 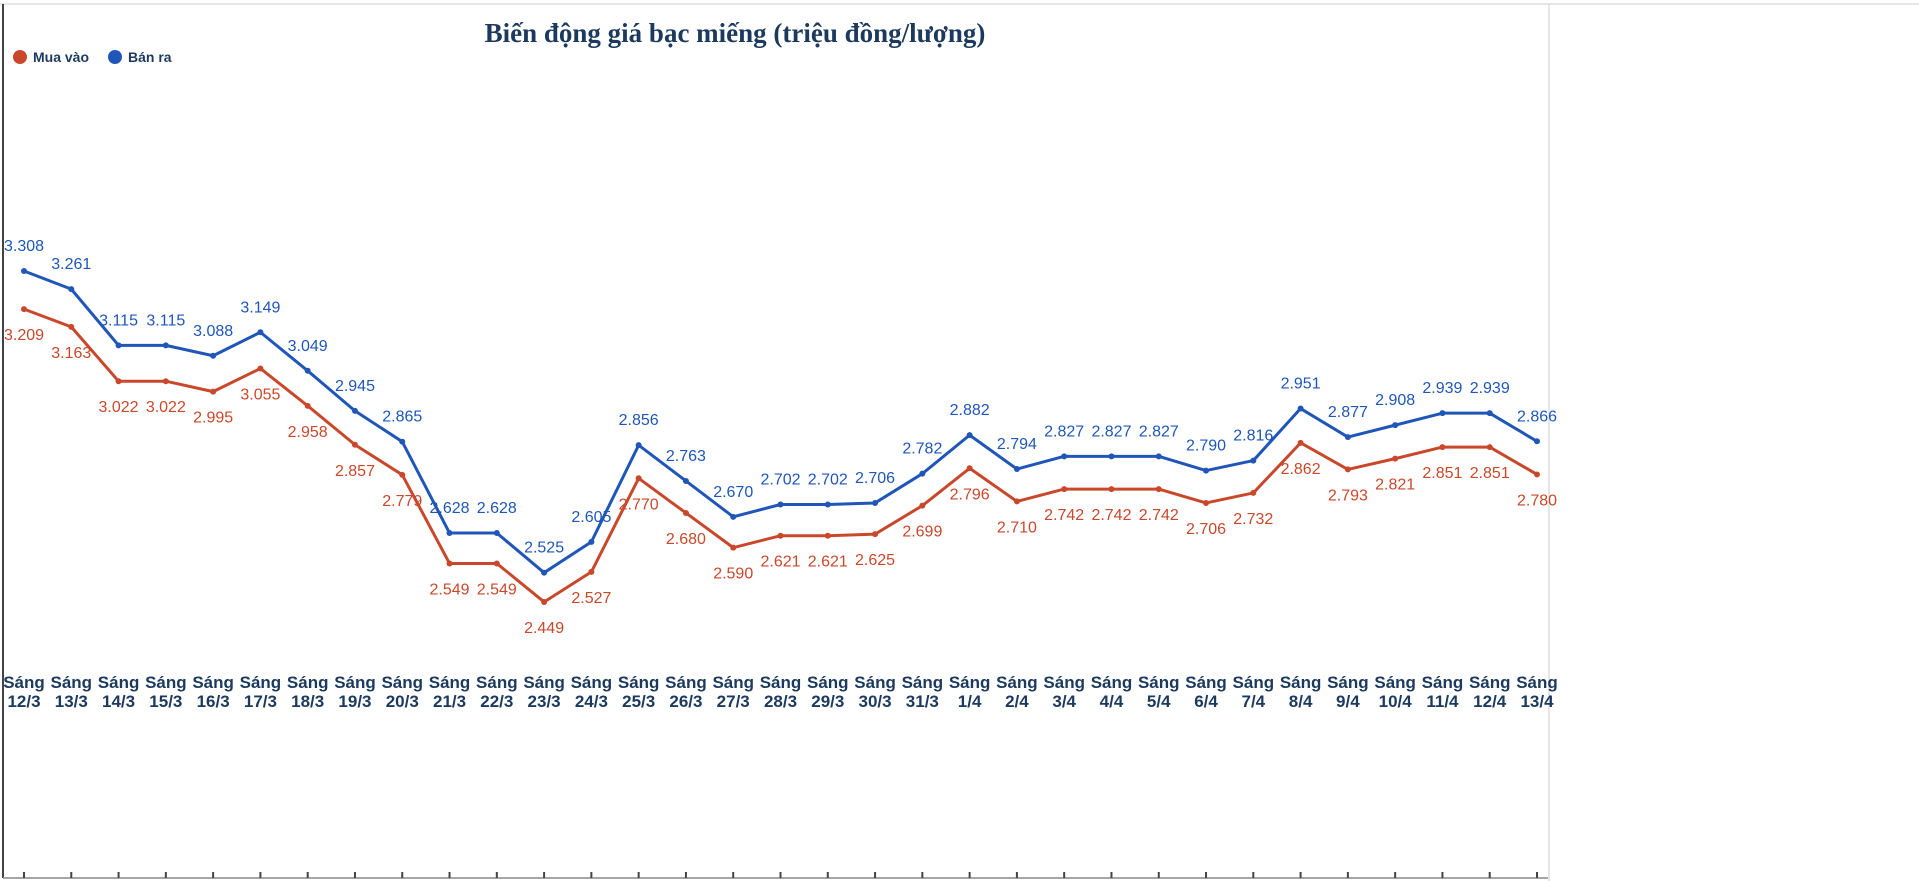 What do you see at coordinates (1301, 692) in the screenshot?
I see `x-tick-label: Sáng 8/4` at bounding box center [1301, 692].